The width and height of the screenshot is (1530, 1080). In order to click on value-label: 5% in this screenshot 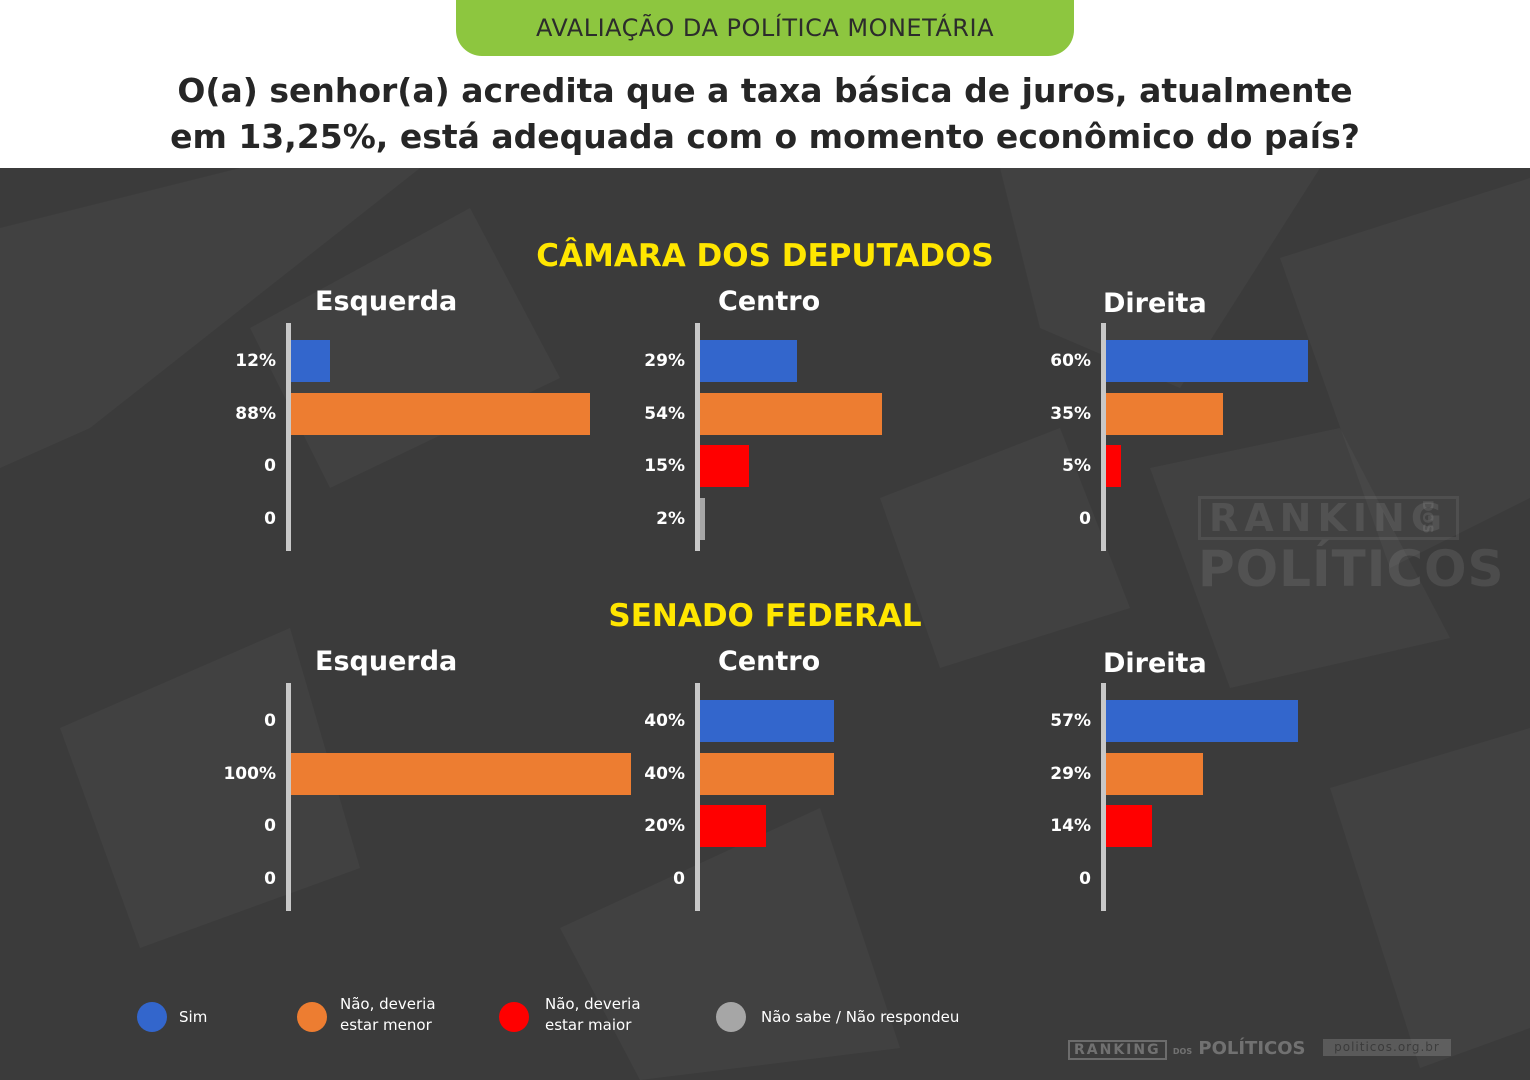, I will do `click(1076, 466)`.